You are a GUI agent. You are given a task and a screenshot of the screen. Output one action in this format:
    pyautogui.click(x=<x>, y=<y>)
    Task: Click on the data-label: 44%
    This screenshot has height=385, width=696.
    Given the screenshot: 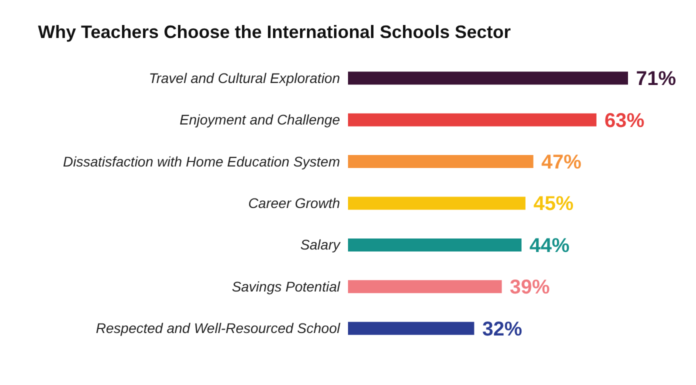 What is the action you would take?
    pyautogui.click(x=550, y=245)
    